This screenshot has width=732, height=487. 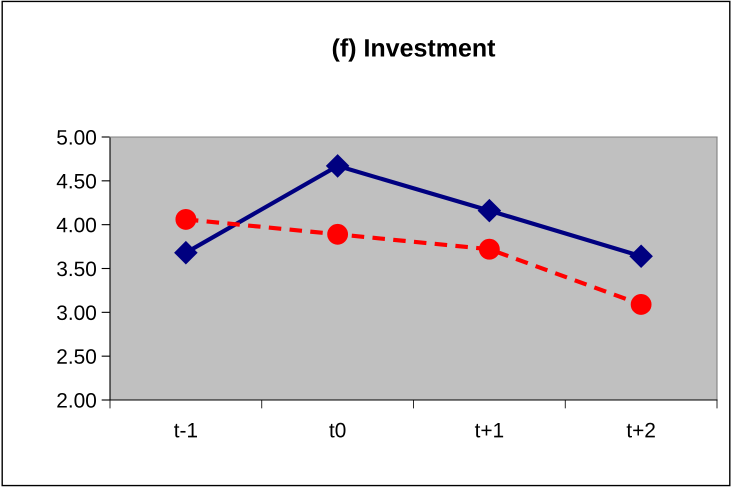 I want to click on y-tick-label: 5.00, so click(x=76, y=137).